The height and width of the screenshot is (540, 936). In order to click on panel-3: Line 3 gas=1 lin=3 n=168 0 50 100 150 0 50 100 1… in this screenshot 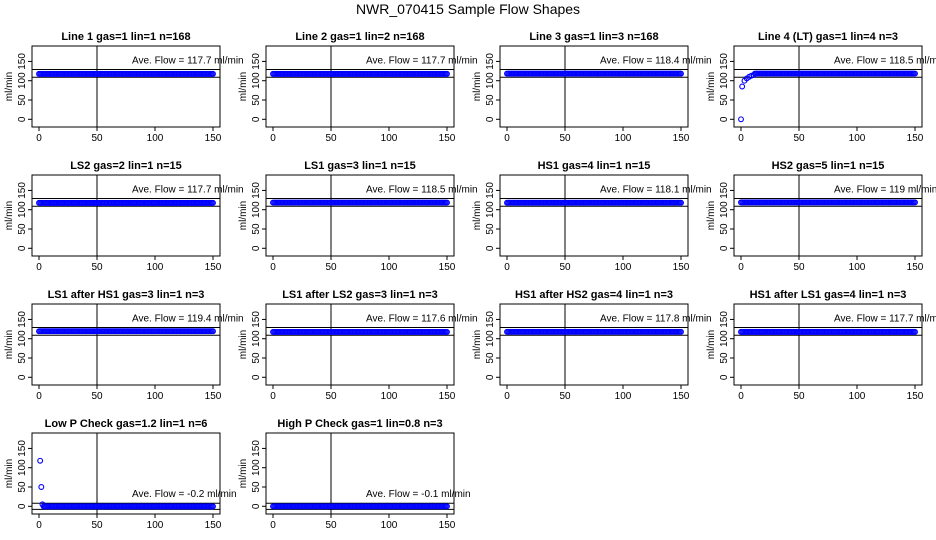, I will do `click(592, 87)`.